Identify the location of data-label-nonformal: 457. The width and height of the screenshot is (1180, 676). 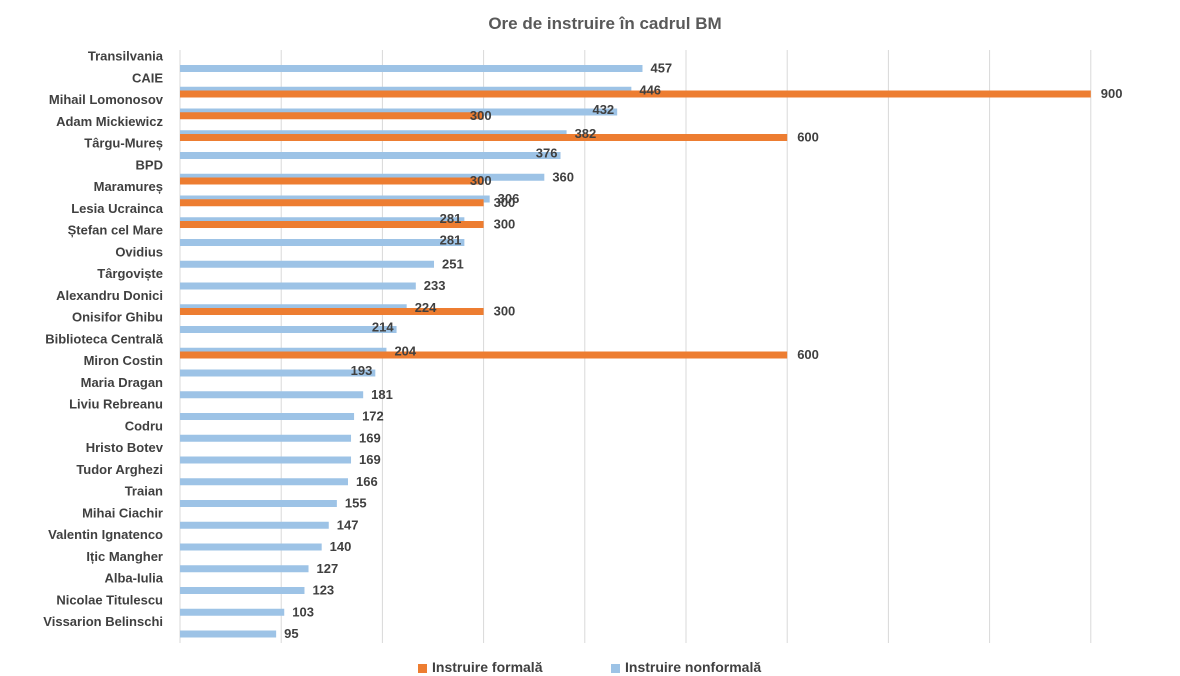
(661, 68).